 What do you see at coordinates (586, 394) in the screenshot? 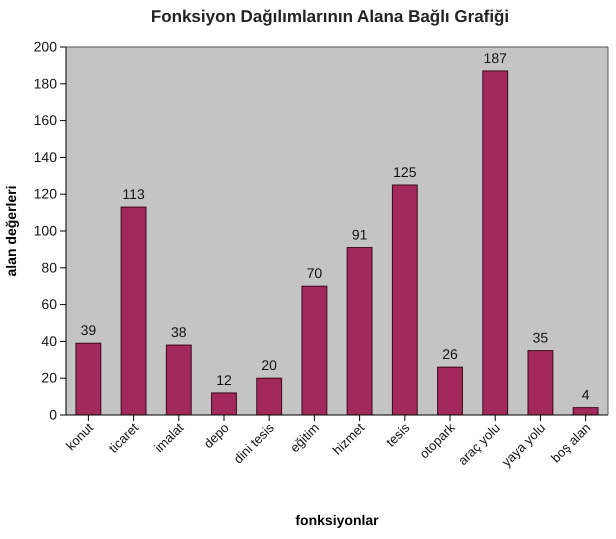
I see `data-label: 4` at bounding box center [586, 394].